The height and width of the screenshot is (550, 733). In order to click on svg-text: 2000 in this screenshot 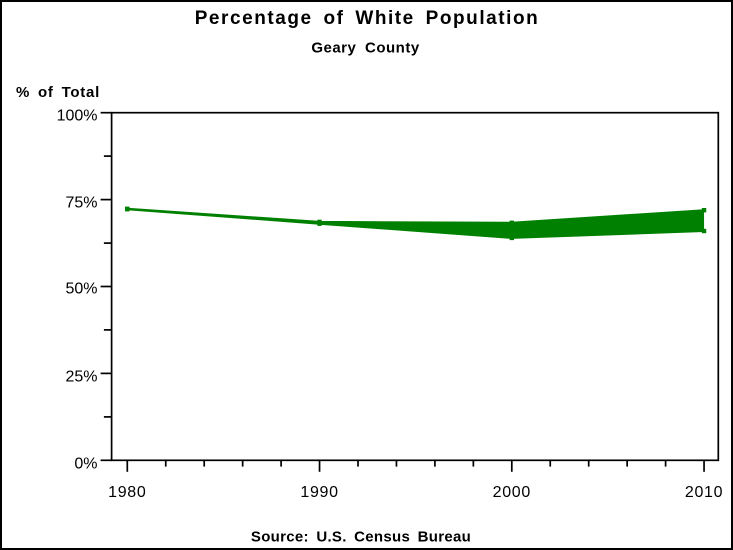, I will do `click(512, 492)`.